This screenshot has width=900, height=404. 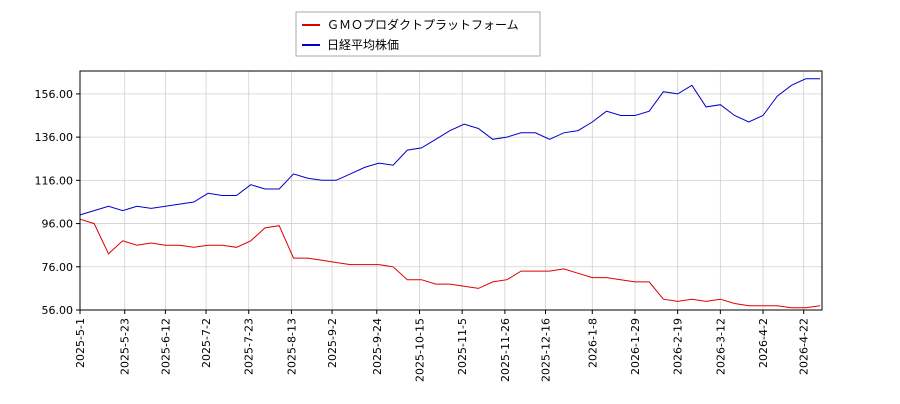 What do you see at coordinates (206, 343) in the screenshot?
I see `x-tick-label: 2025-7-2` at bounding box center [206, 343].